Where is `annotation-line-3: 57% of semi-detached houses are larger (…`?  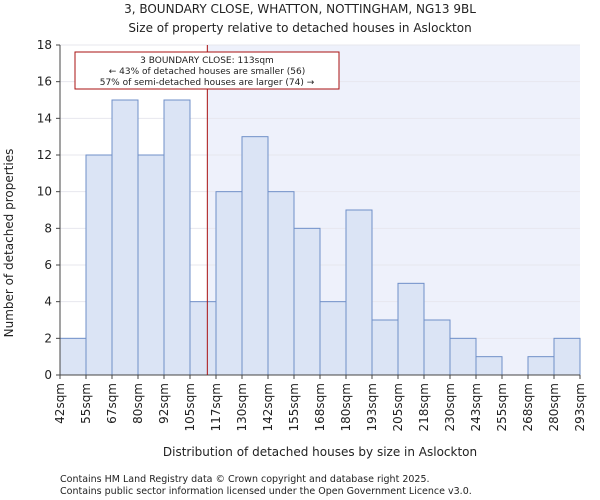
annotation-line-3: 57% of semi-detached houses are larger (… is located at coordinates (207, 83).